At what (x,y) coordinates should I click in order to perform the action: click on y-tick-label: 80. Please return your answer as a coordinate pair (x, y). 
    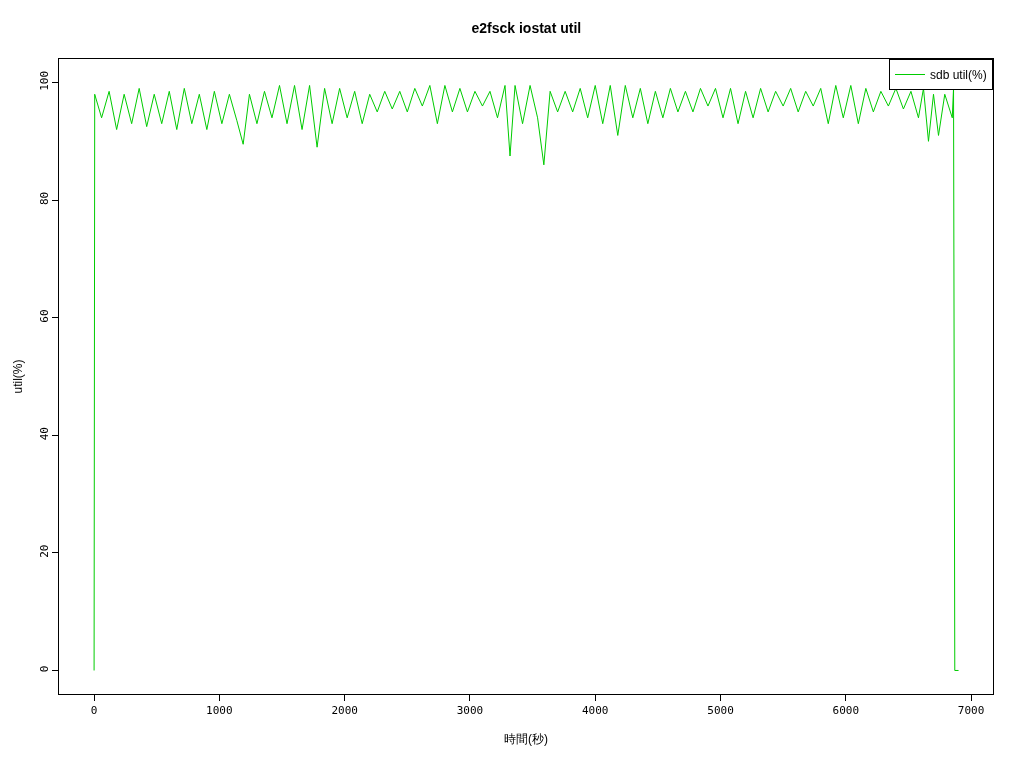
    Looking at the image, I should click on (44, 198).